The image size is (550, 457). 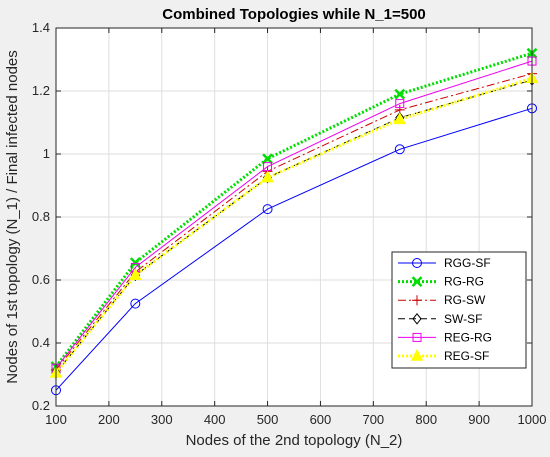 I want to click on y-tick-label: 1, so click(x=46, y=153).